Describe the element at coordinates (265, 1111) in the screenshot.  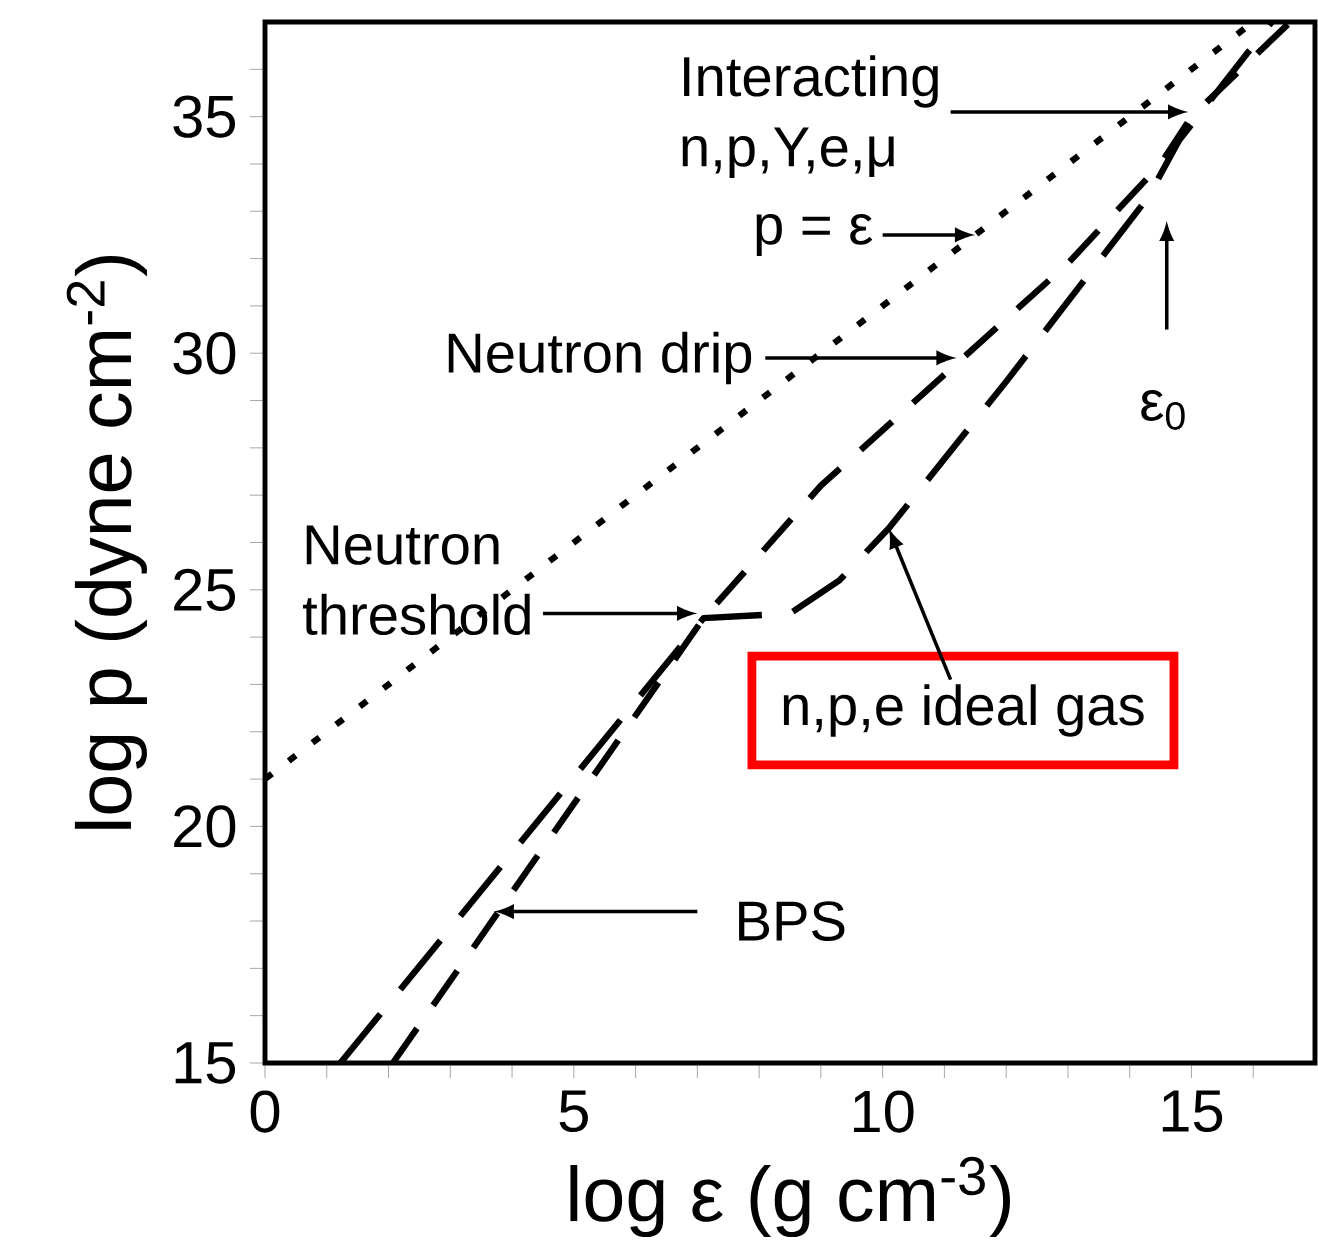
I see `x-tick-label: 0` at that location.